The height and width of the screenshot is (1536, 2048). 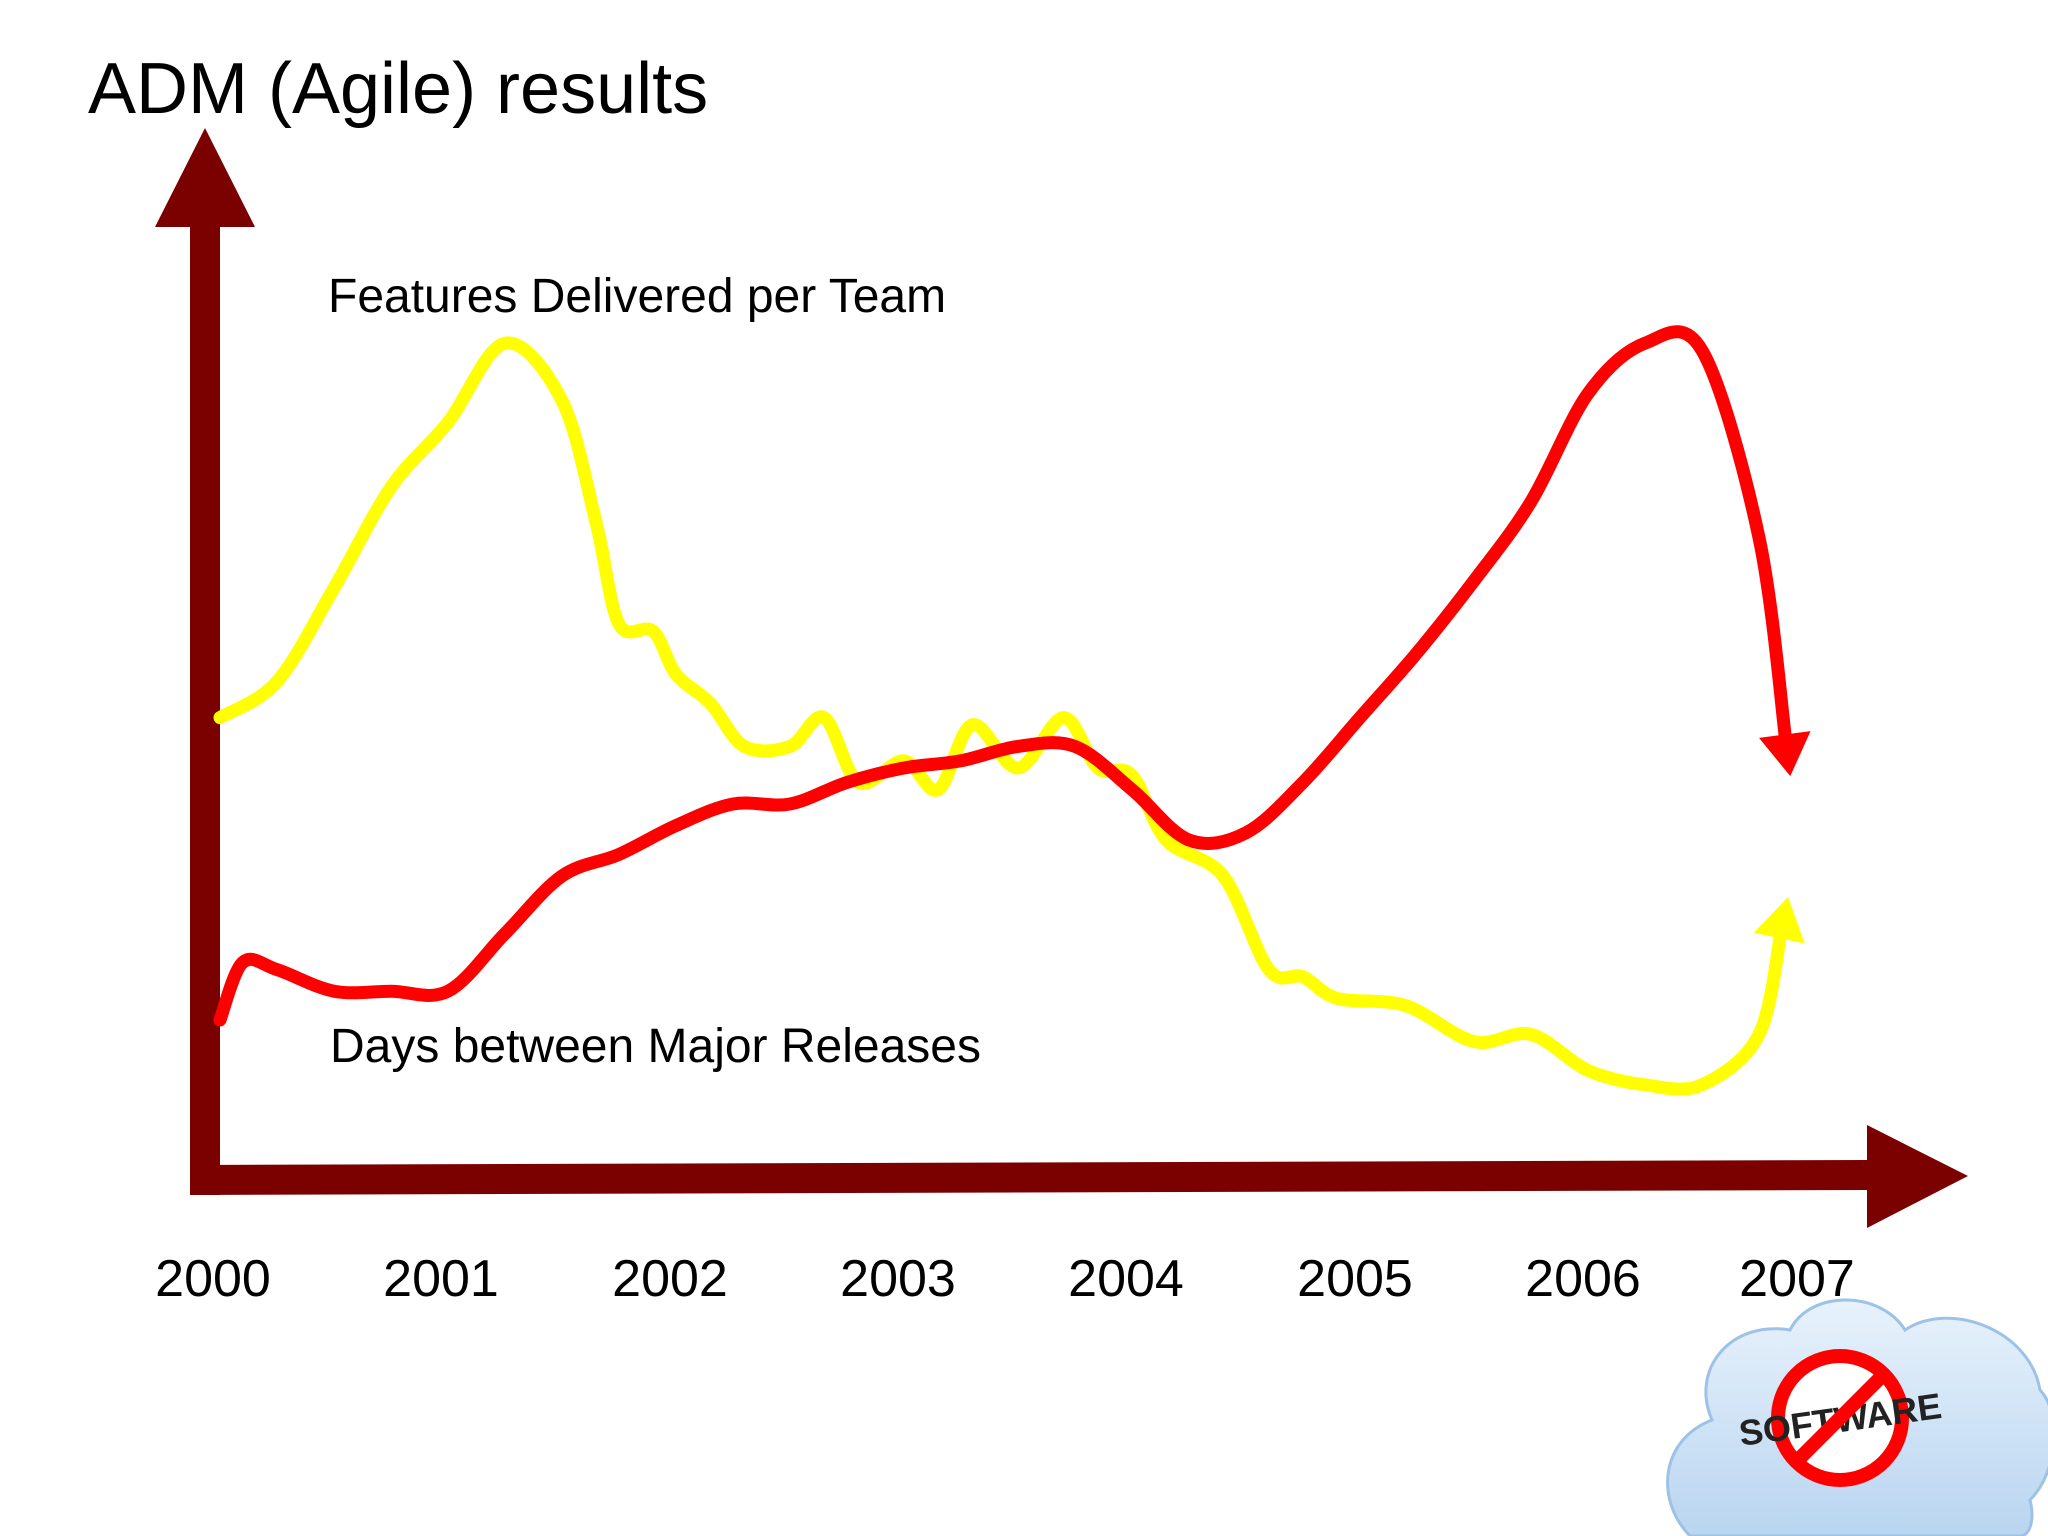 I want to click on y-axis-arrowhead, so click(x=205, y=177).